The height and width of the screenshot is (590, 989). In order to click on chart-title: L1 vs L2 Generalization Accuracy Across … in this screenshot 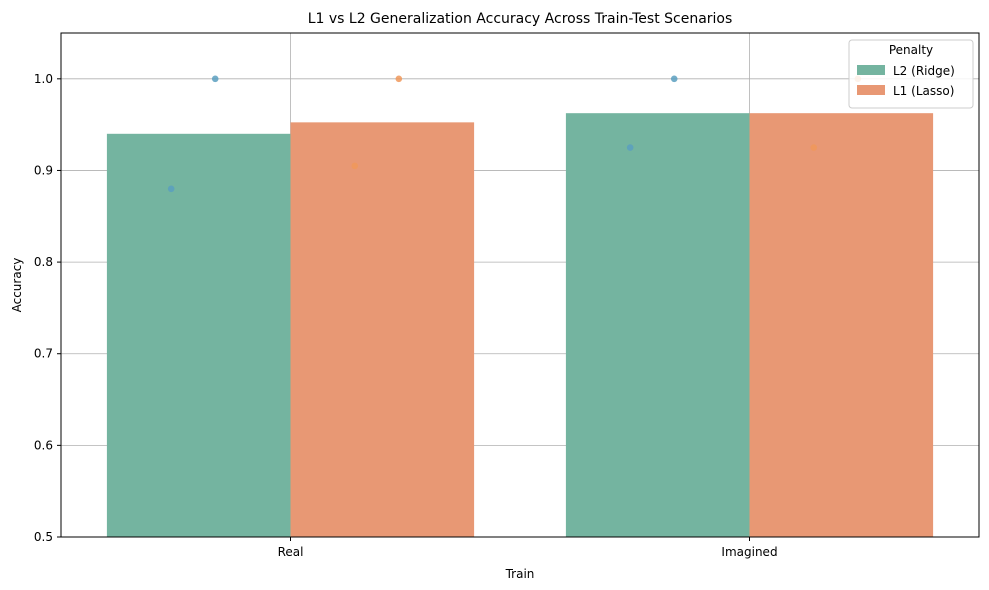, I will do `click(520, 19)`.